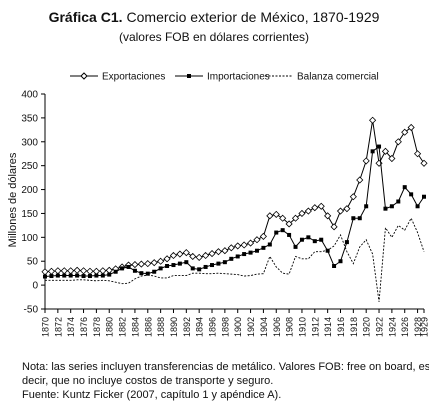  What do you see at coordinates (110, 327) in the screenshot?
I see `x-tick-label: 1880` at bounding box center [110, 327].